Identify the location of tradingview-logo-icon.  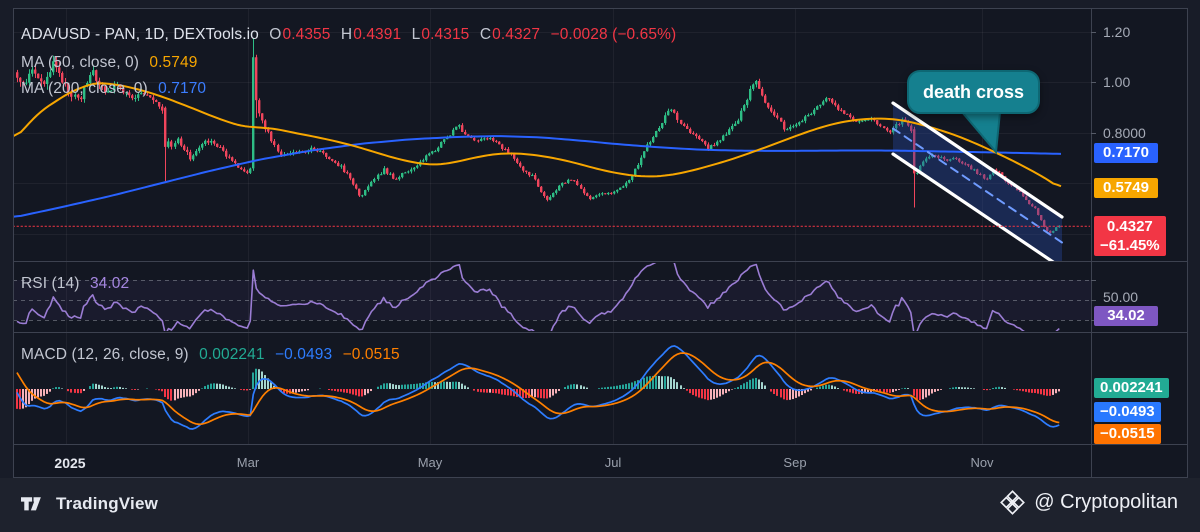
(31, 504).